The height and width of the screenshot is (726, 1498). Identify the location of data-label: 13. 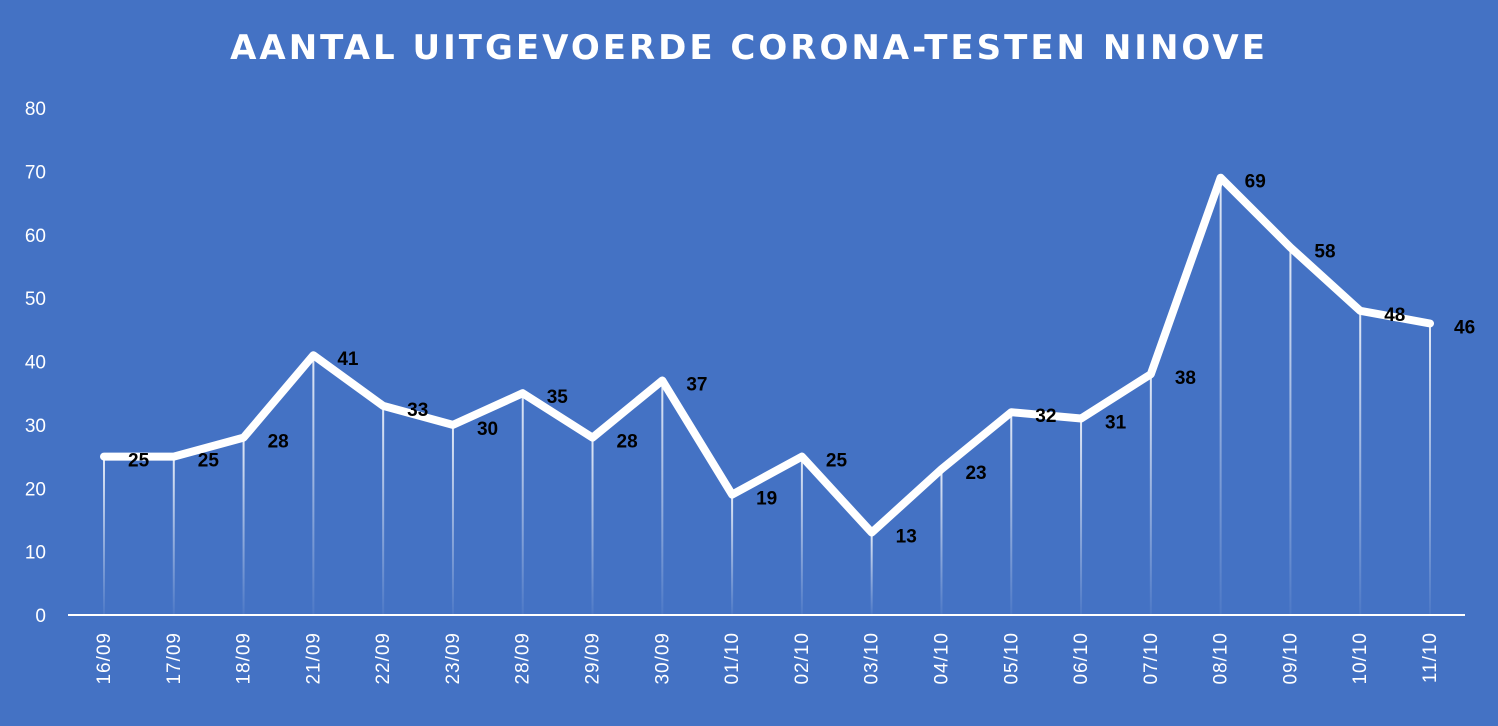
(906, 537).